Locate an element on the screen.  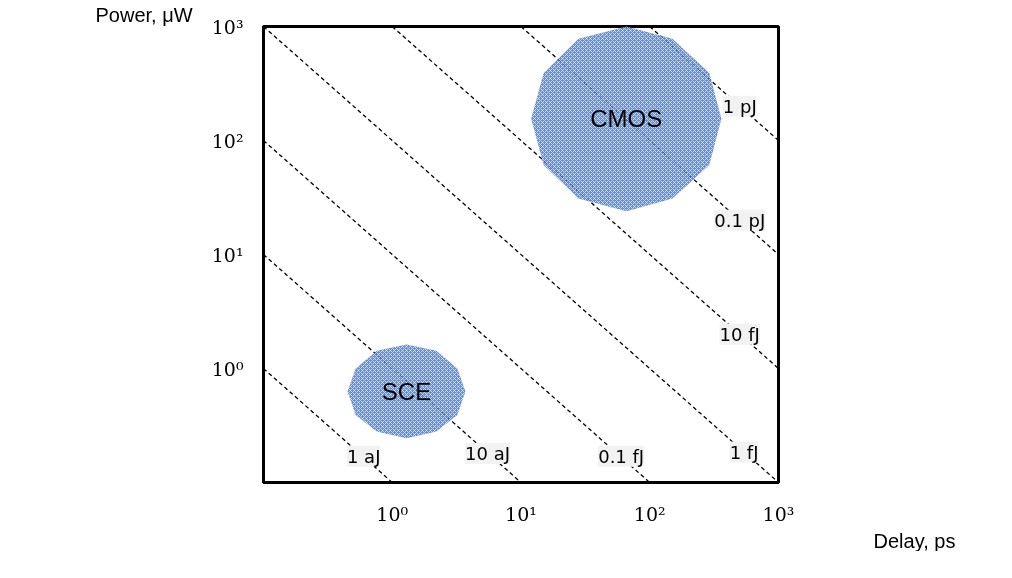
series-label: CMOS is located at coordinates (626, 119).